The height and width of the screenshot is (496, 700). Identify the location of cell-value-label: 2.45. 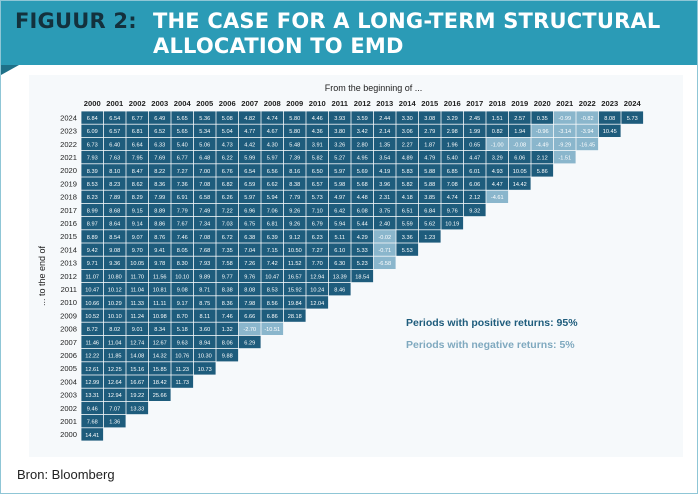
(474, 119).